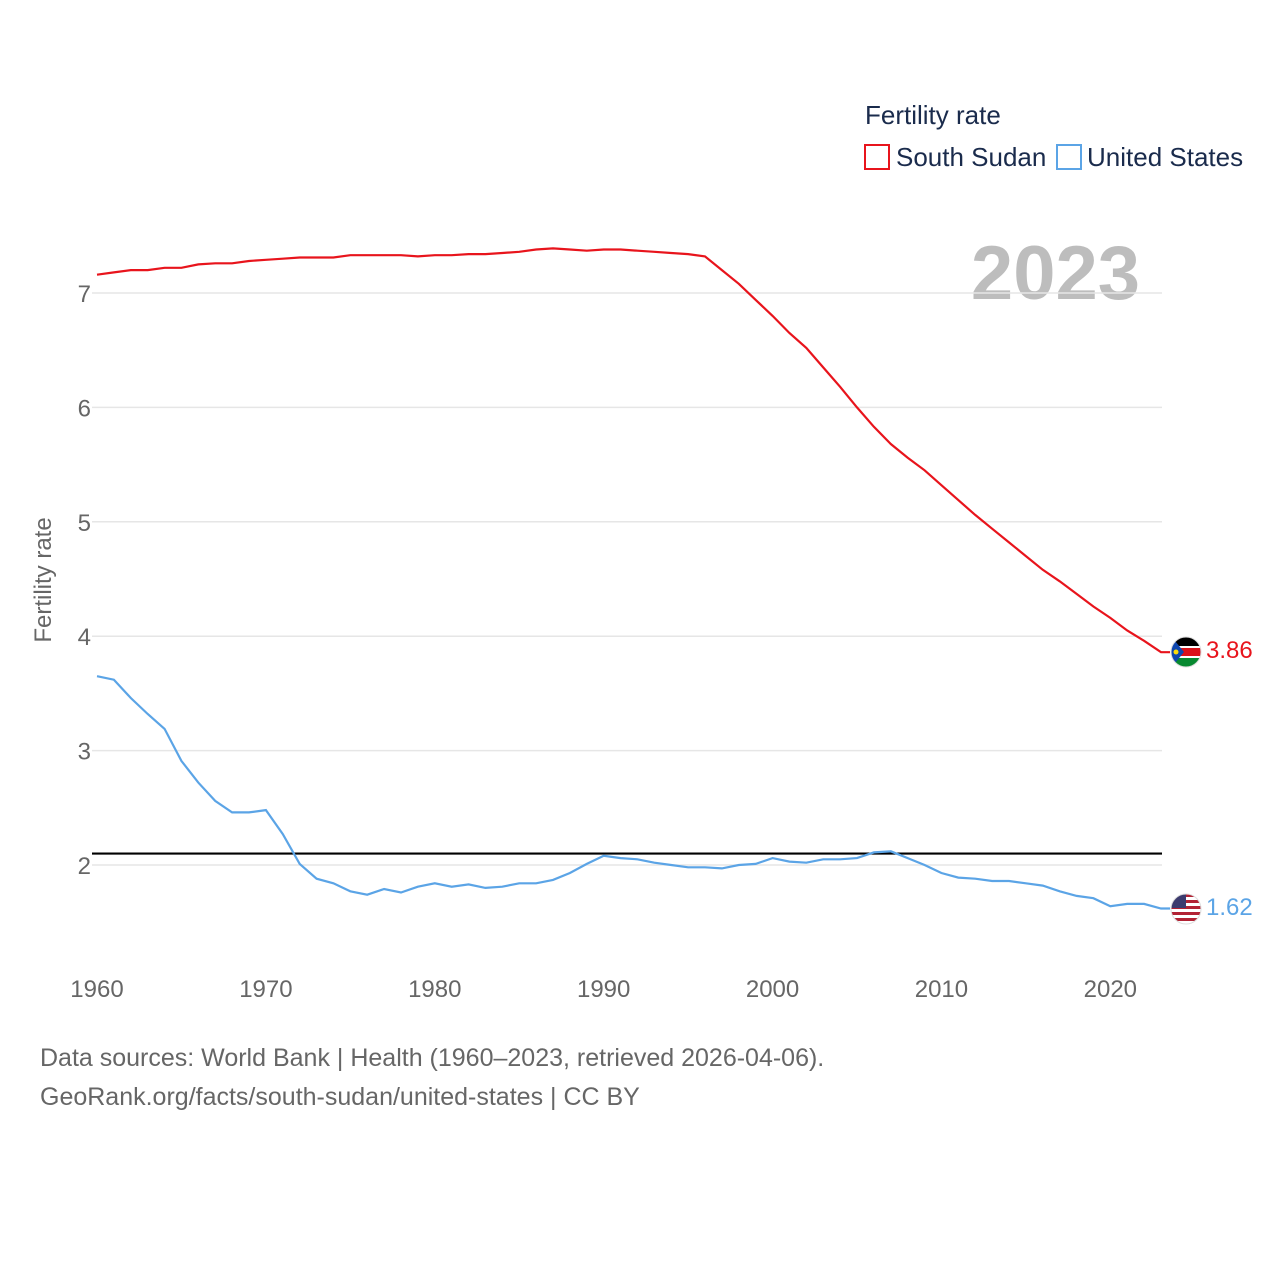 The height and width of the screenshot is (1280, 1280). I want to click on x-tick-label: 1980, so click(434, 989).